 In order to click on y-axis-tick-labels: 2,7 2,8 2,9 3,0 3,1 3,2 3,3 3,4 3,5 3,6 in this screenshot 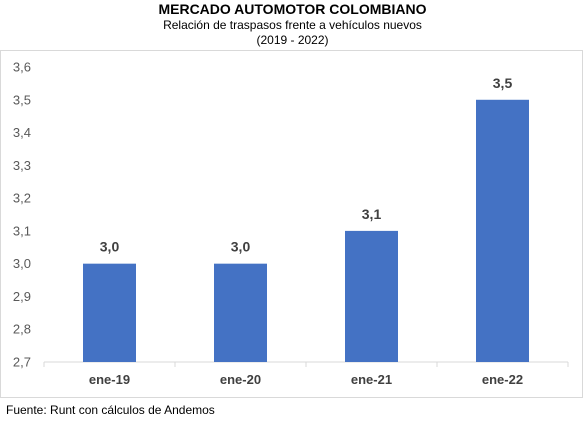, I will do `click(22, 215)`.